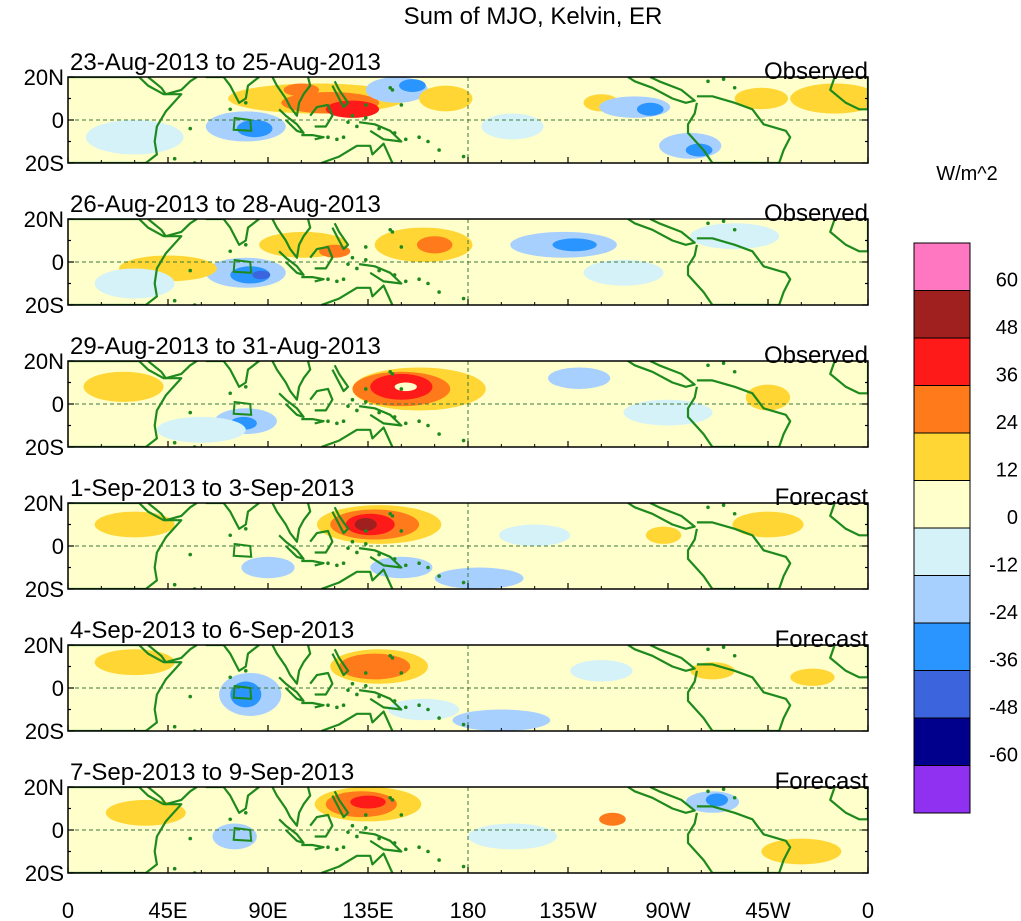  I want to click on longitude-label: 90W, so click(667, 909).